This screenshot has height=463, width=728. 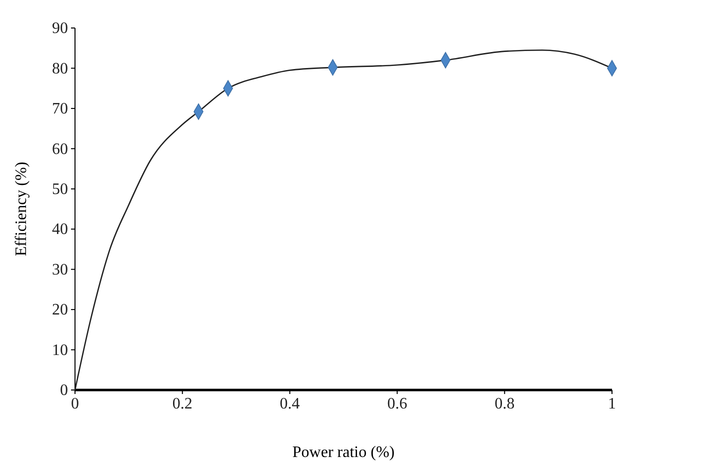 What do you see at coordinates (182, 403) in the screenshot?
I see `x-tick-label: 0.2` at bounding box center [182, 403].